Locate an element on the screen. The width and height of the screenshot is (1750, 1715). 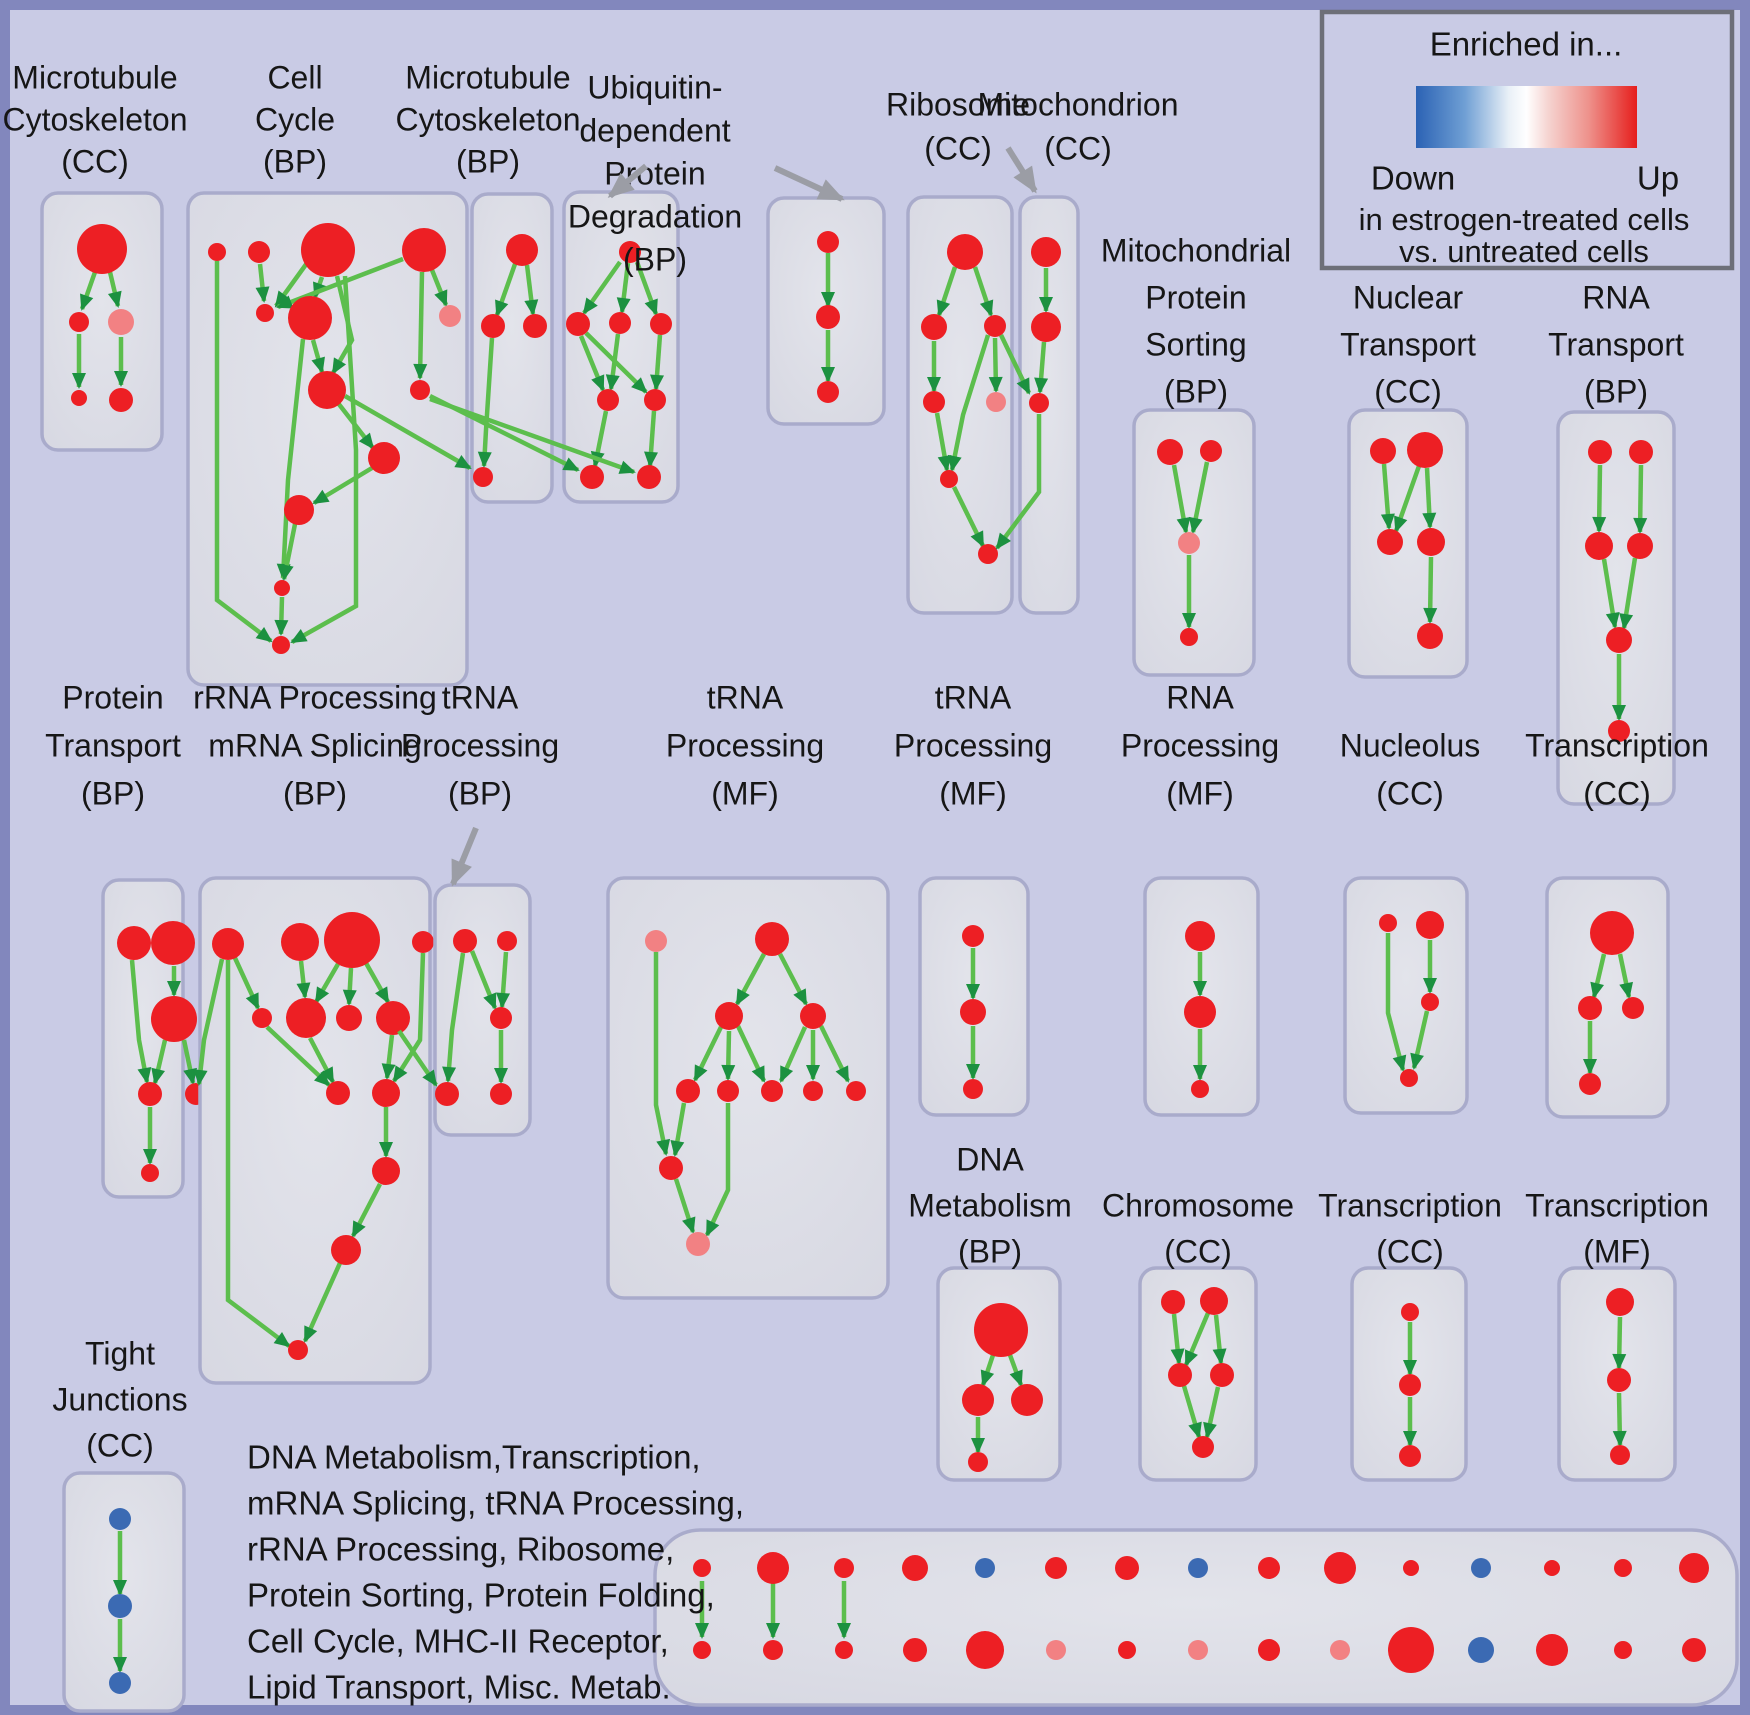
cluster-label-chromosome-cc-line-1: (CC) is located at coordinates (1198, 1251).